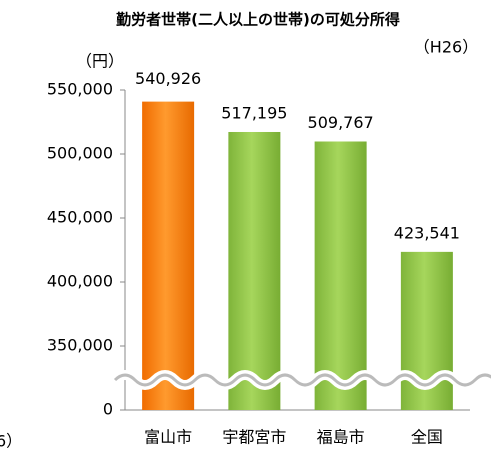 The height and width of the screenshot is (450, 491). I want to click on x-tick-label: 宇都宮市, so click(254, 437).